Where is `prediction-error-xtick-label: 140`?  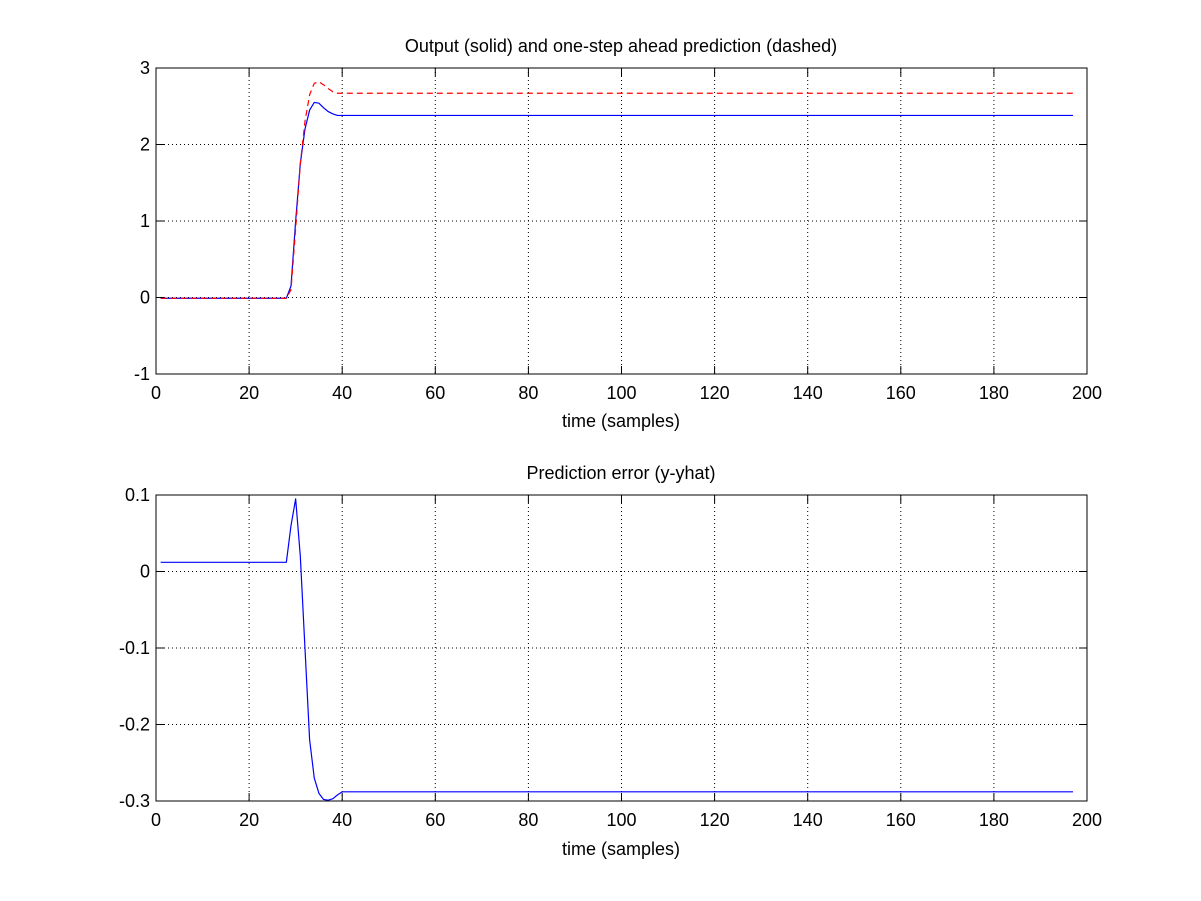 prediction-error-xtick-label: 140 is located at coordinates (808, 820).